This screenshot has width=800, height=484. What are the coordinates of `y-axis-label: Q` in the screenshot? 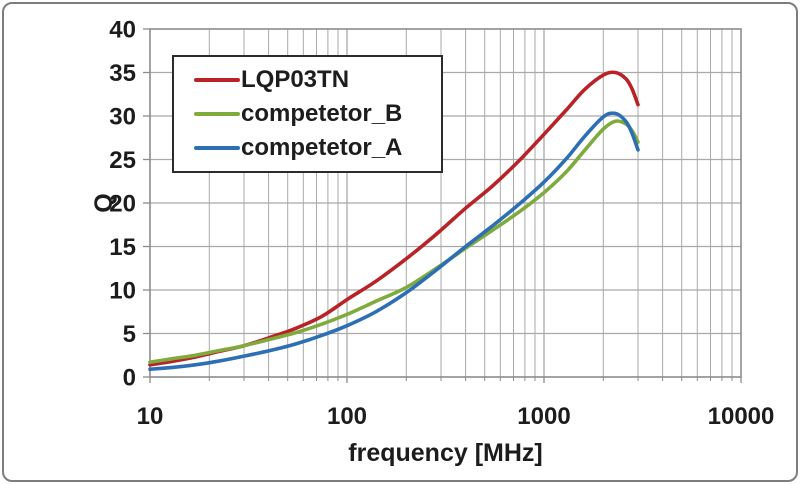 It's located at (104, 202).